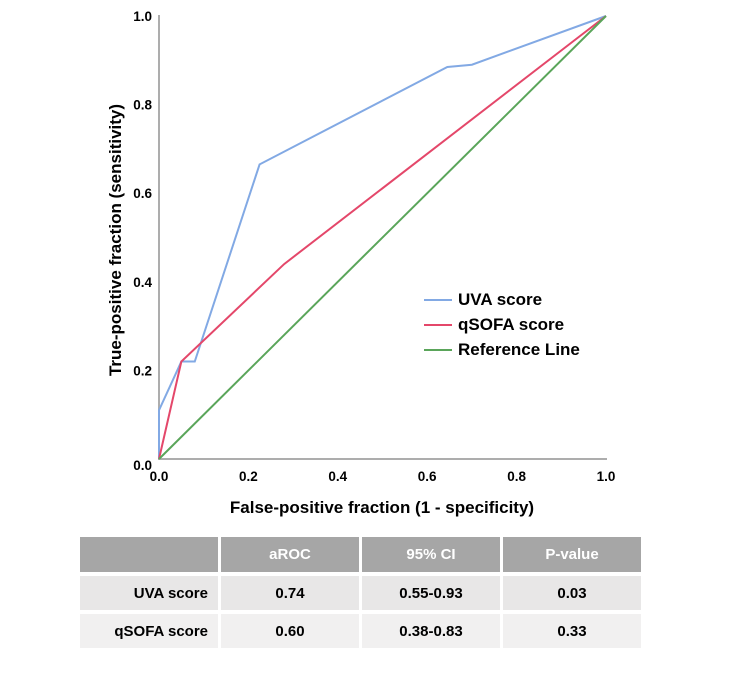 The width and height of the screenshot is (741, 678). Describe the element at coordinates (142, 105) in the screenshot. I see `y-tick-label: 0.8` at that location.